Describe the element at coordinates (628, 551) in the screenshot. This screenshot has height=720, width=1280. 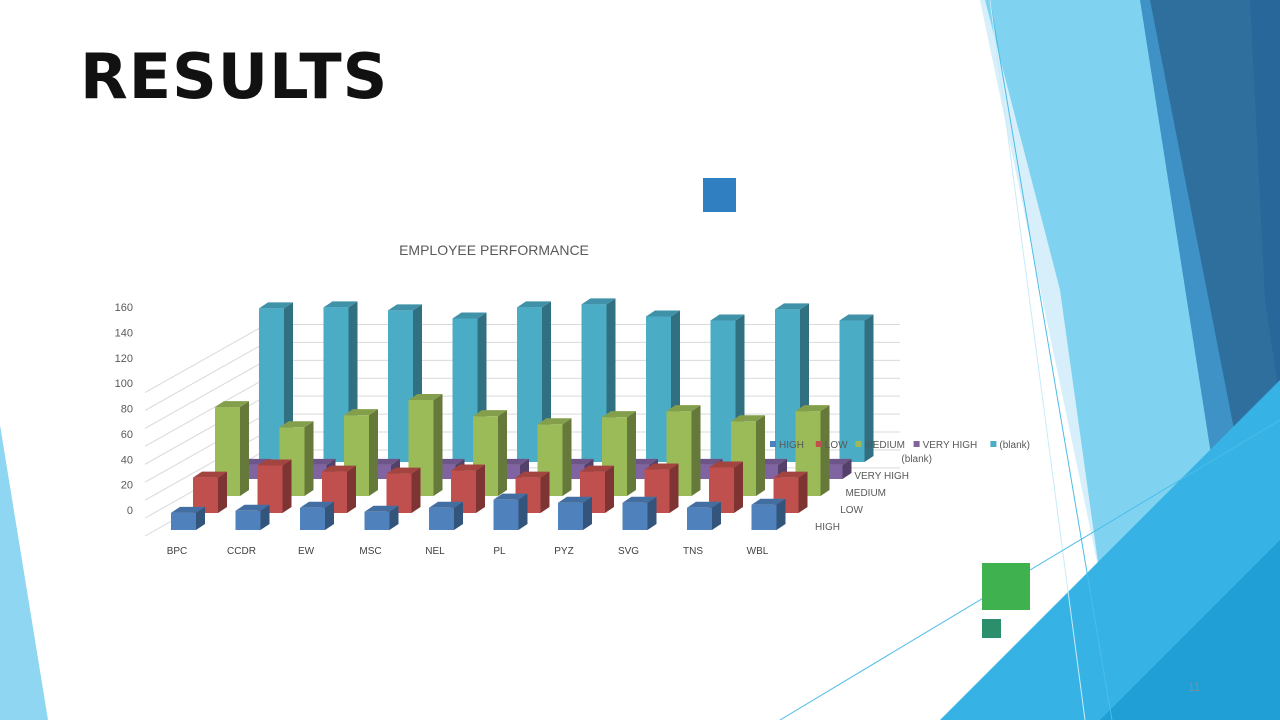
I see `x-tick-label: SVG` at that location.